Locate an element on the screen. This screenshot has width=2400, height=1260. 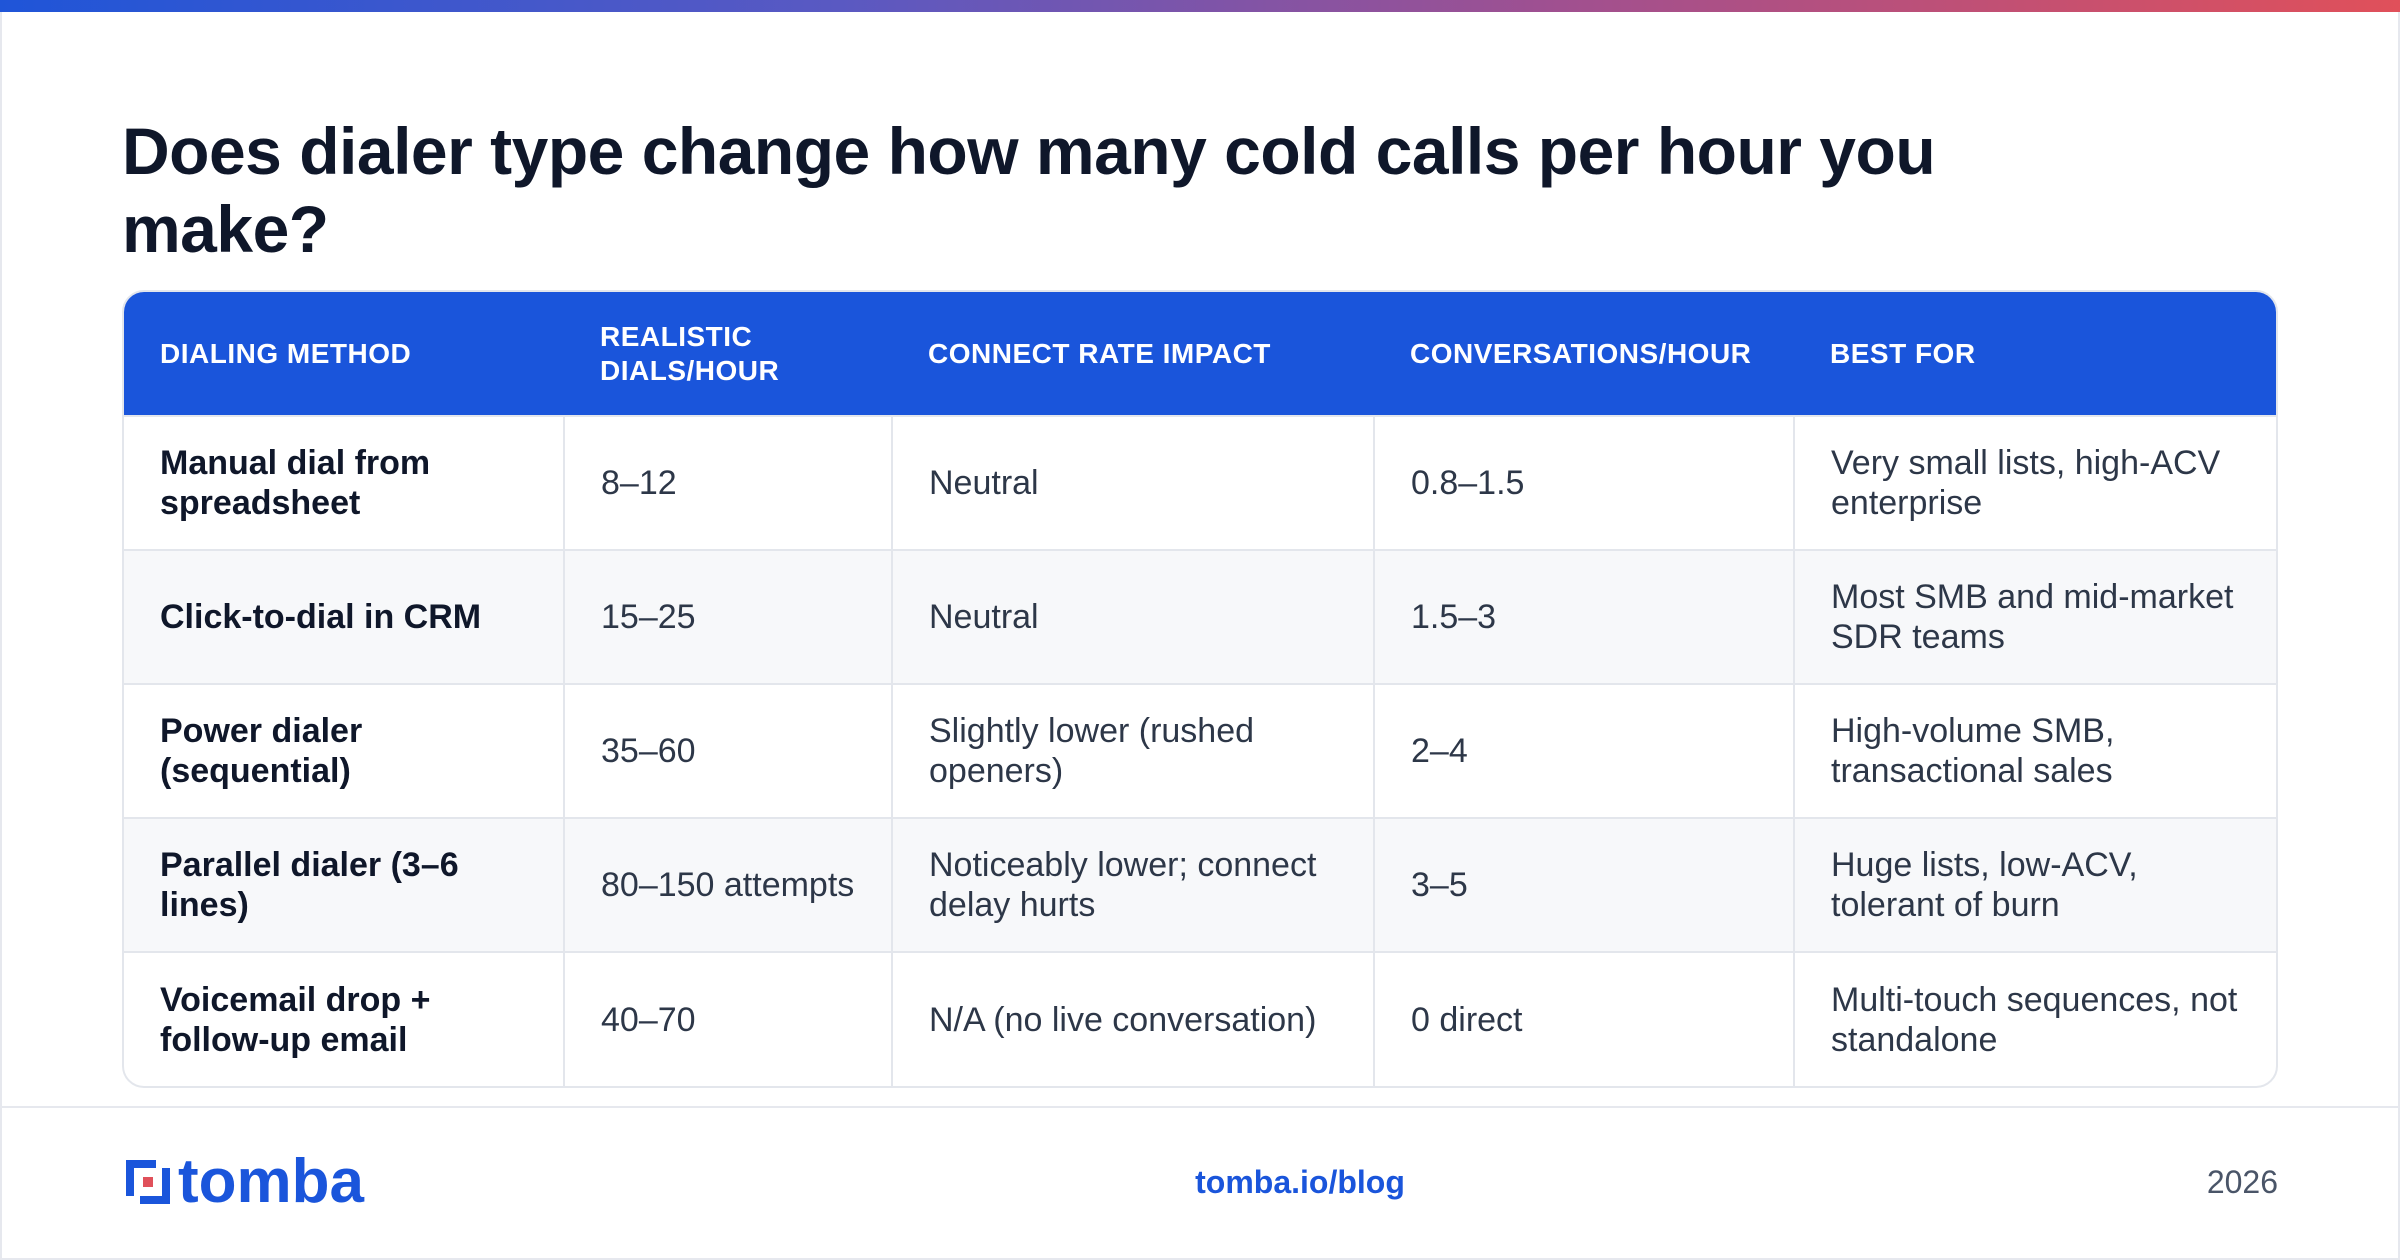
cell-method: Manual dial from spreadsheet is located at coordinates (344, 482).